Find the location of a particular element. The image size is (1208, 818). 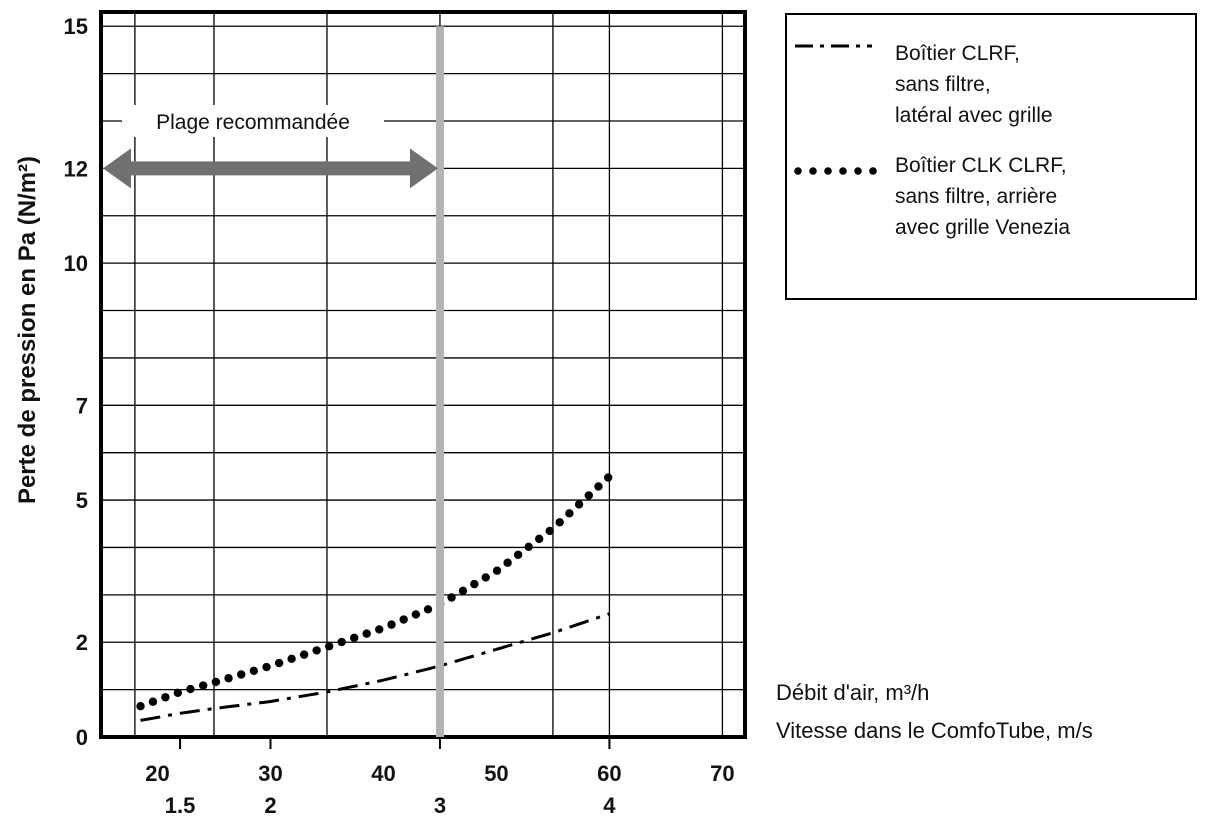

x2-tick-label: 1.5 is located at coordinates (180, 805).